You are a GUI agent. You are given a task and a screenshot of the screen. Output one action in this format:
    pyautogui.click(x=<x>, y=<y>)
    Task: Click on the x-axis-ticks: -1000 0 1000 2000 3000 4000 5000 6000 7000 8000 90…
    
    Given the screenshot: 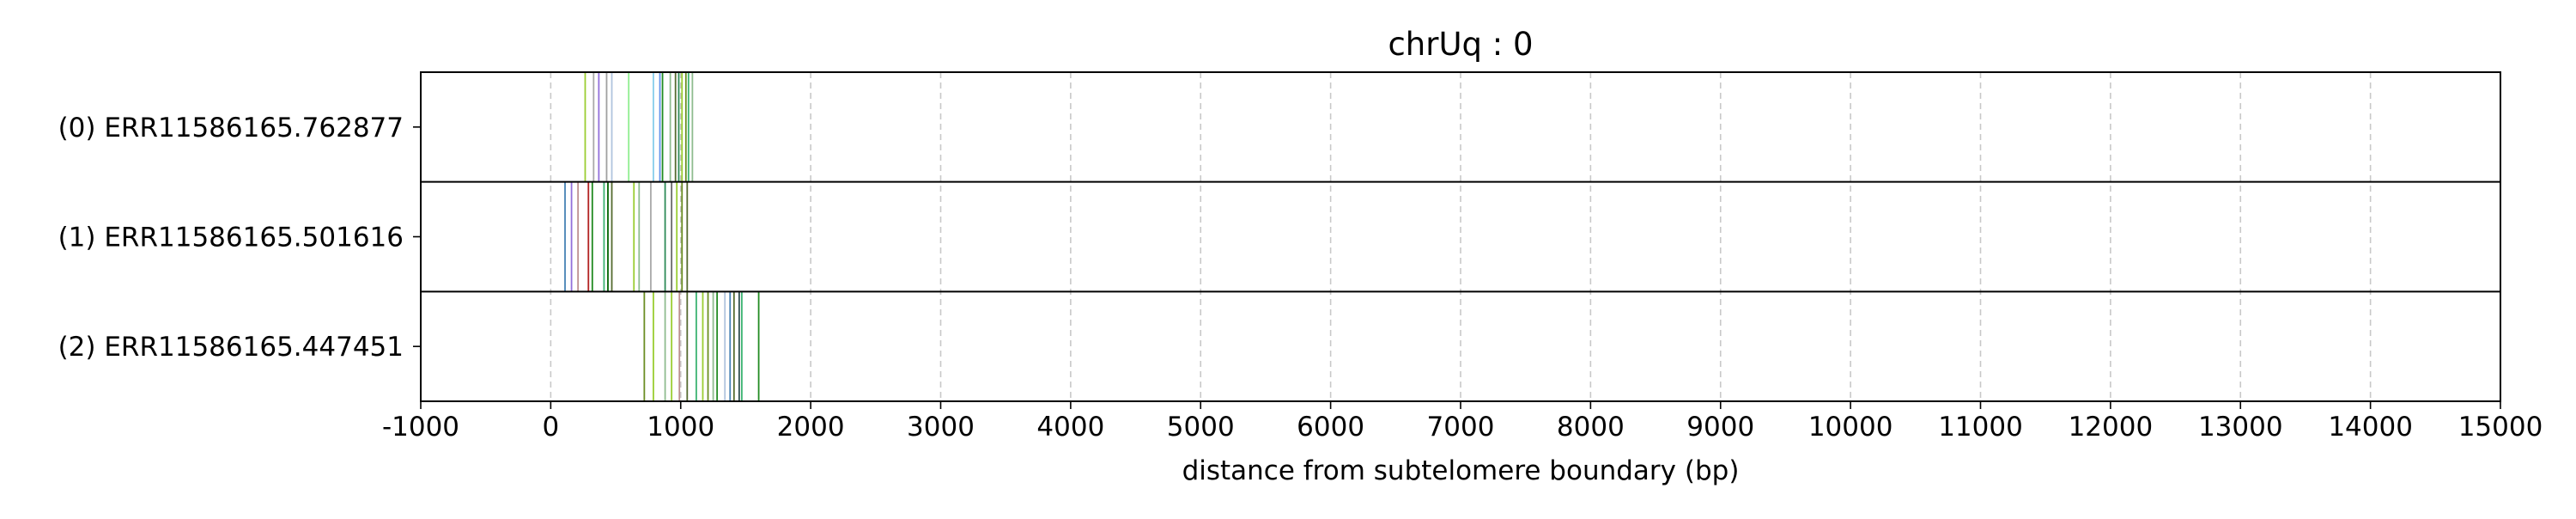 What is the action you would take?
    pyautogui.click(x=1462, y=422)
    